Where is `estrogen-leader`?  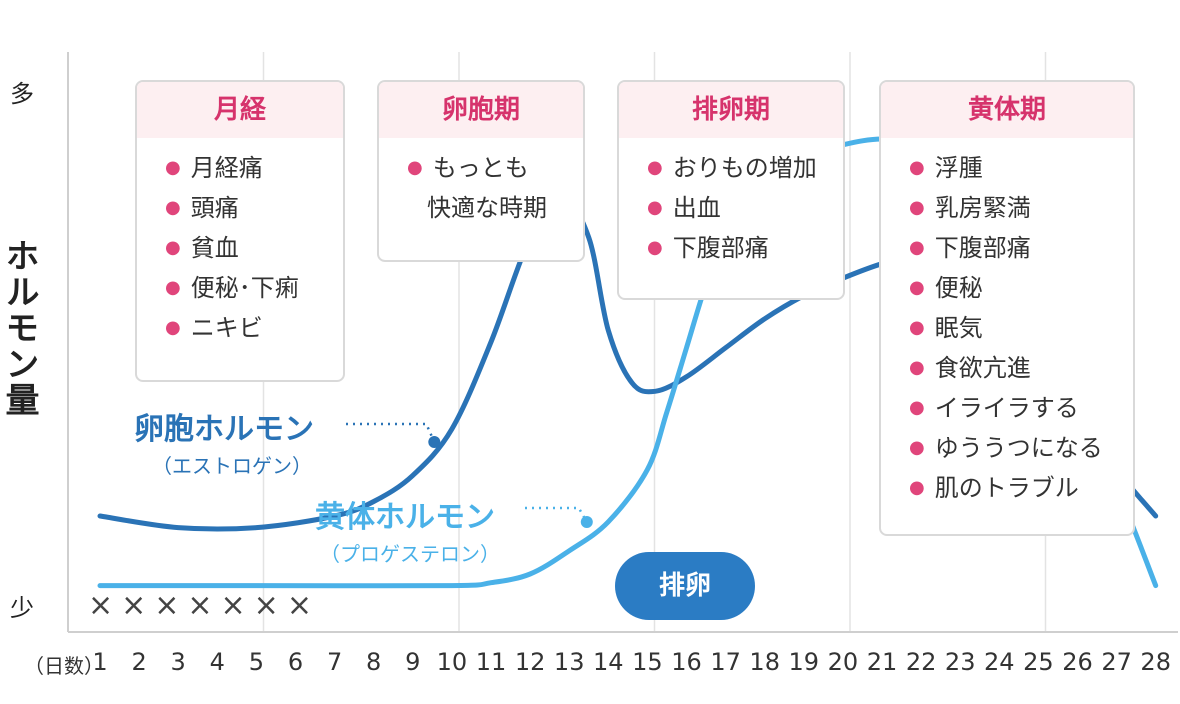
estrogen-leader is located at coordinates (391, 432).